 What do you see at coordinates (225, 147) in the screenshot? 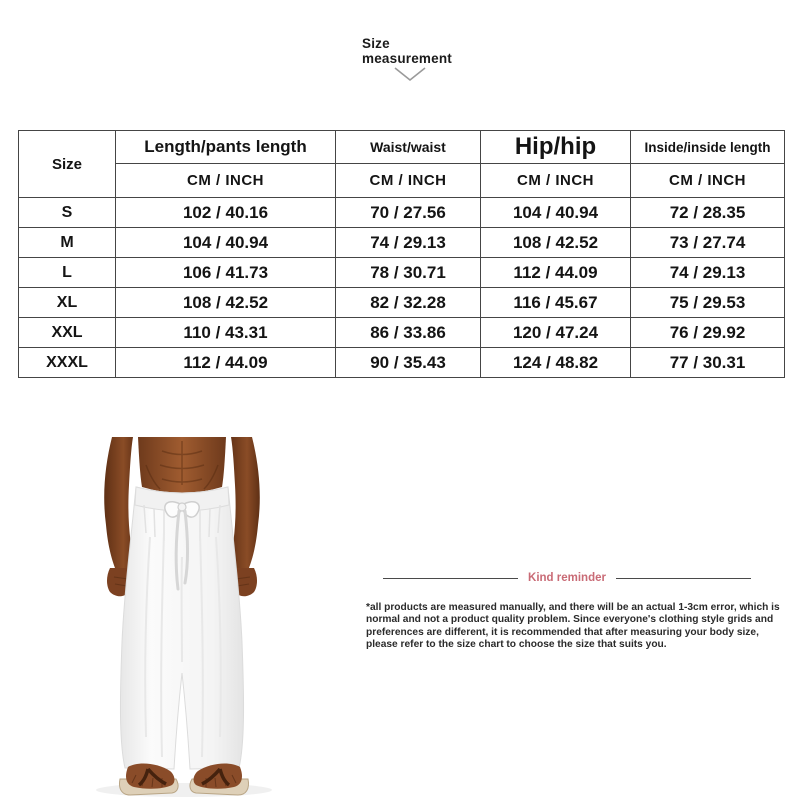
I see `header-length: Length/pants length` at bounding box center [225, 147].